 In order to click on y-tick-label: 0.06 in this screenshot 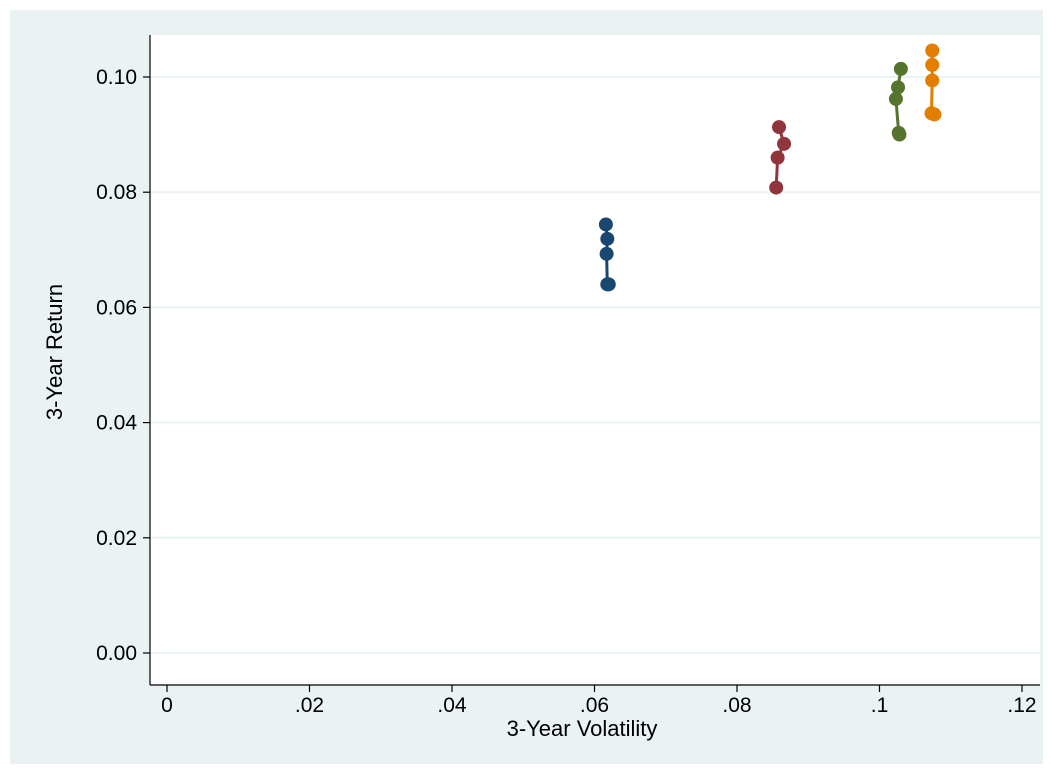, I will do `click(116, 307)`.